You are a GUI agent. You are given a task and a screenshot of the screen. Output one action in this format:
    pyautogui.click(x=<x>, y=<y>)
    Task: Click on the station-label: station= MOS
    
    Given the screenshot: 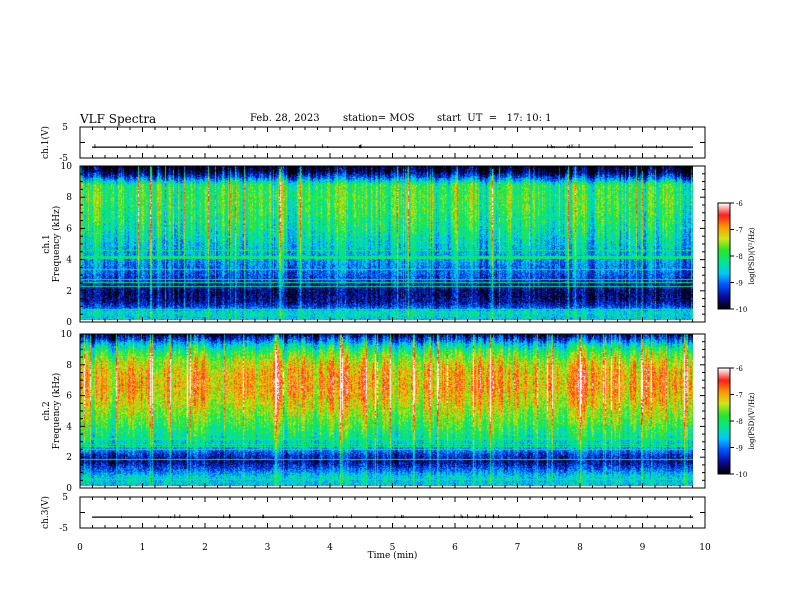 What is the action you would take?
    pyautogui.click(x=379, y=118)
    